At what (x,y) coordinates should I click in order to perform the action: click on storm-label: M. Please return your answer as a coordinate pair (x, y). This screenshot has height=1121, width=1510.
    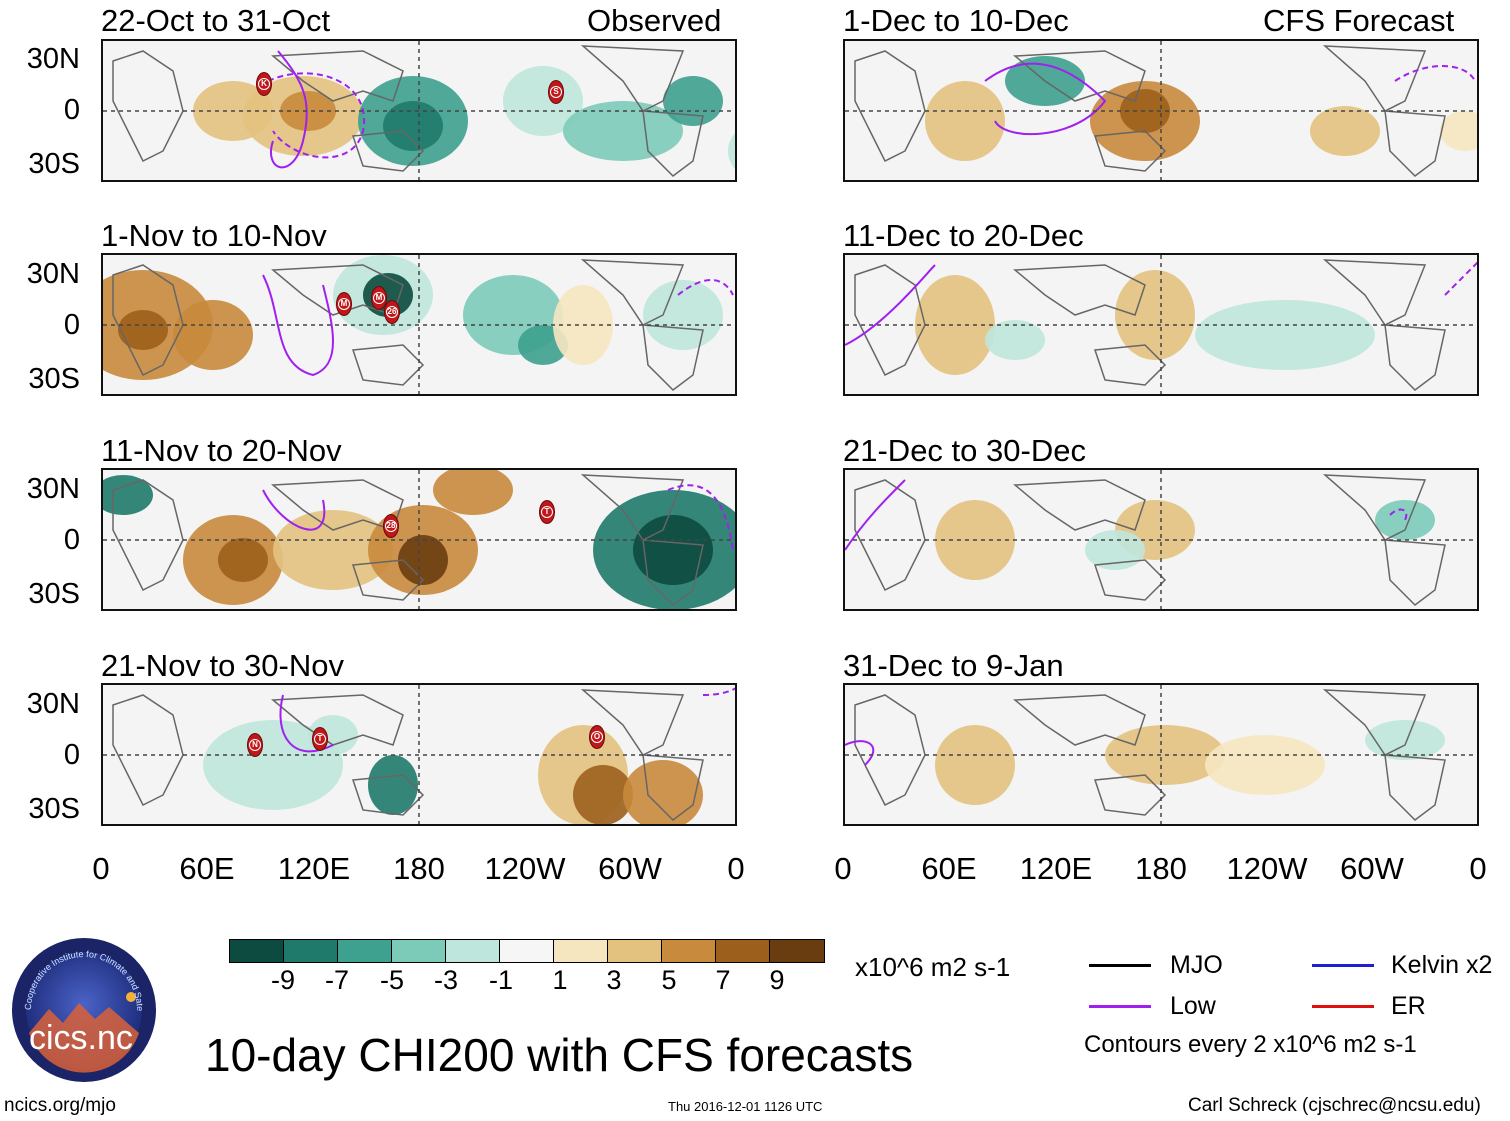
    Looking at the image, I should click on (344, 304).